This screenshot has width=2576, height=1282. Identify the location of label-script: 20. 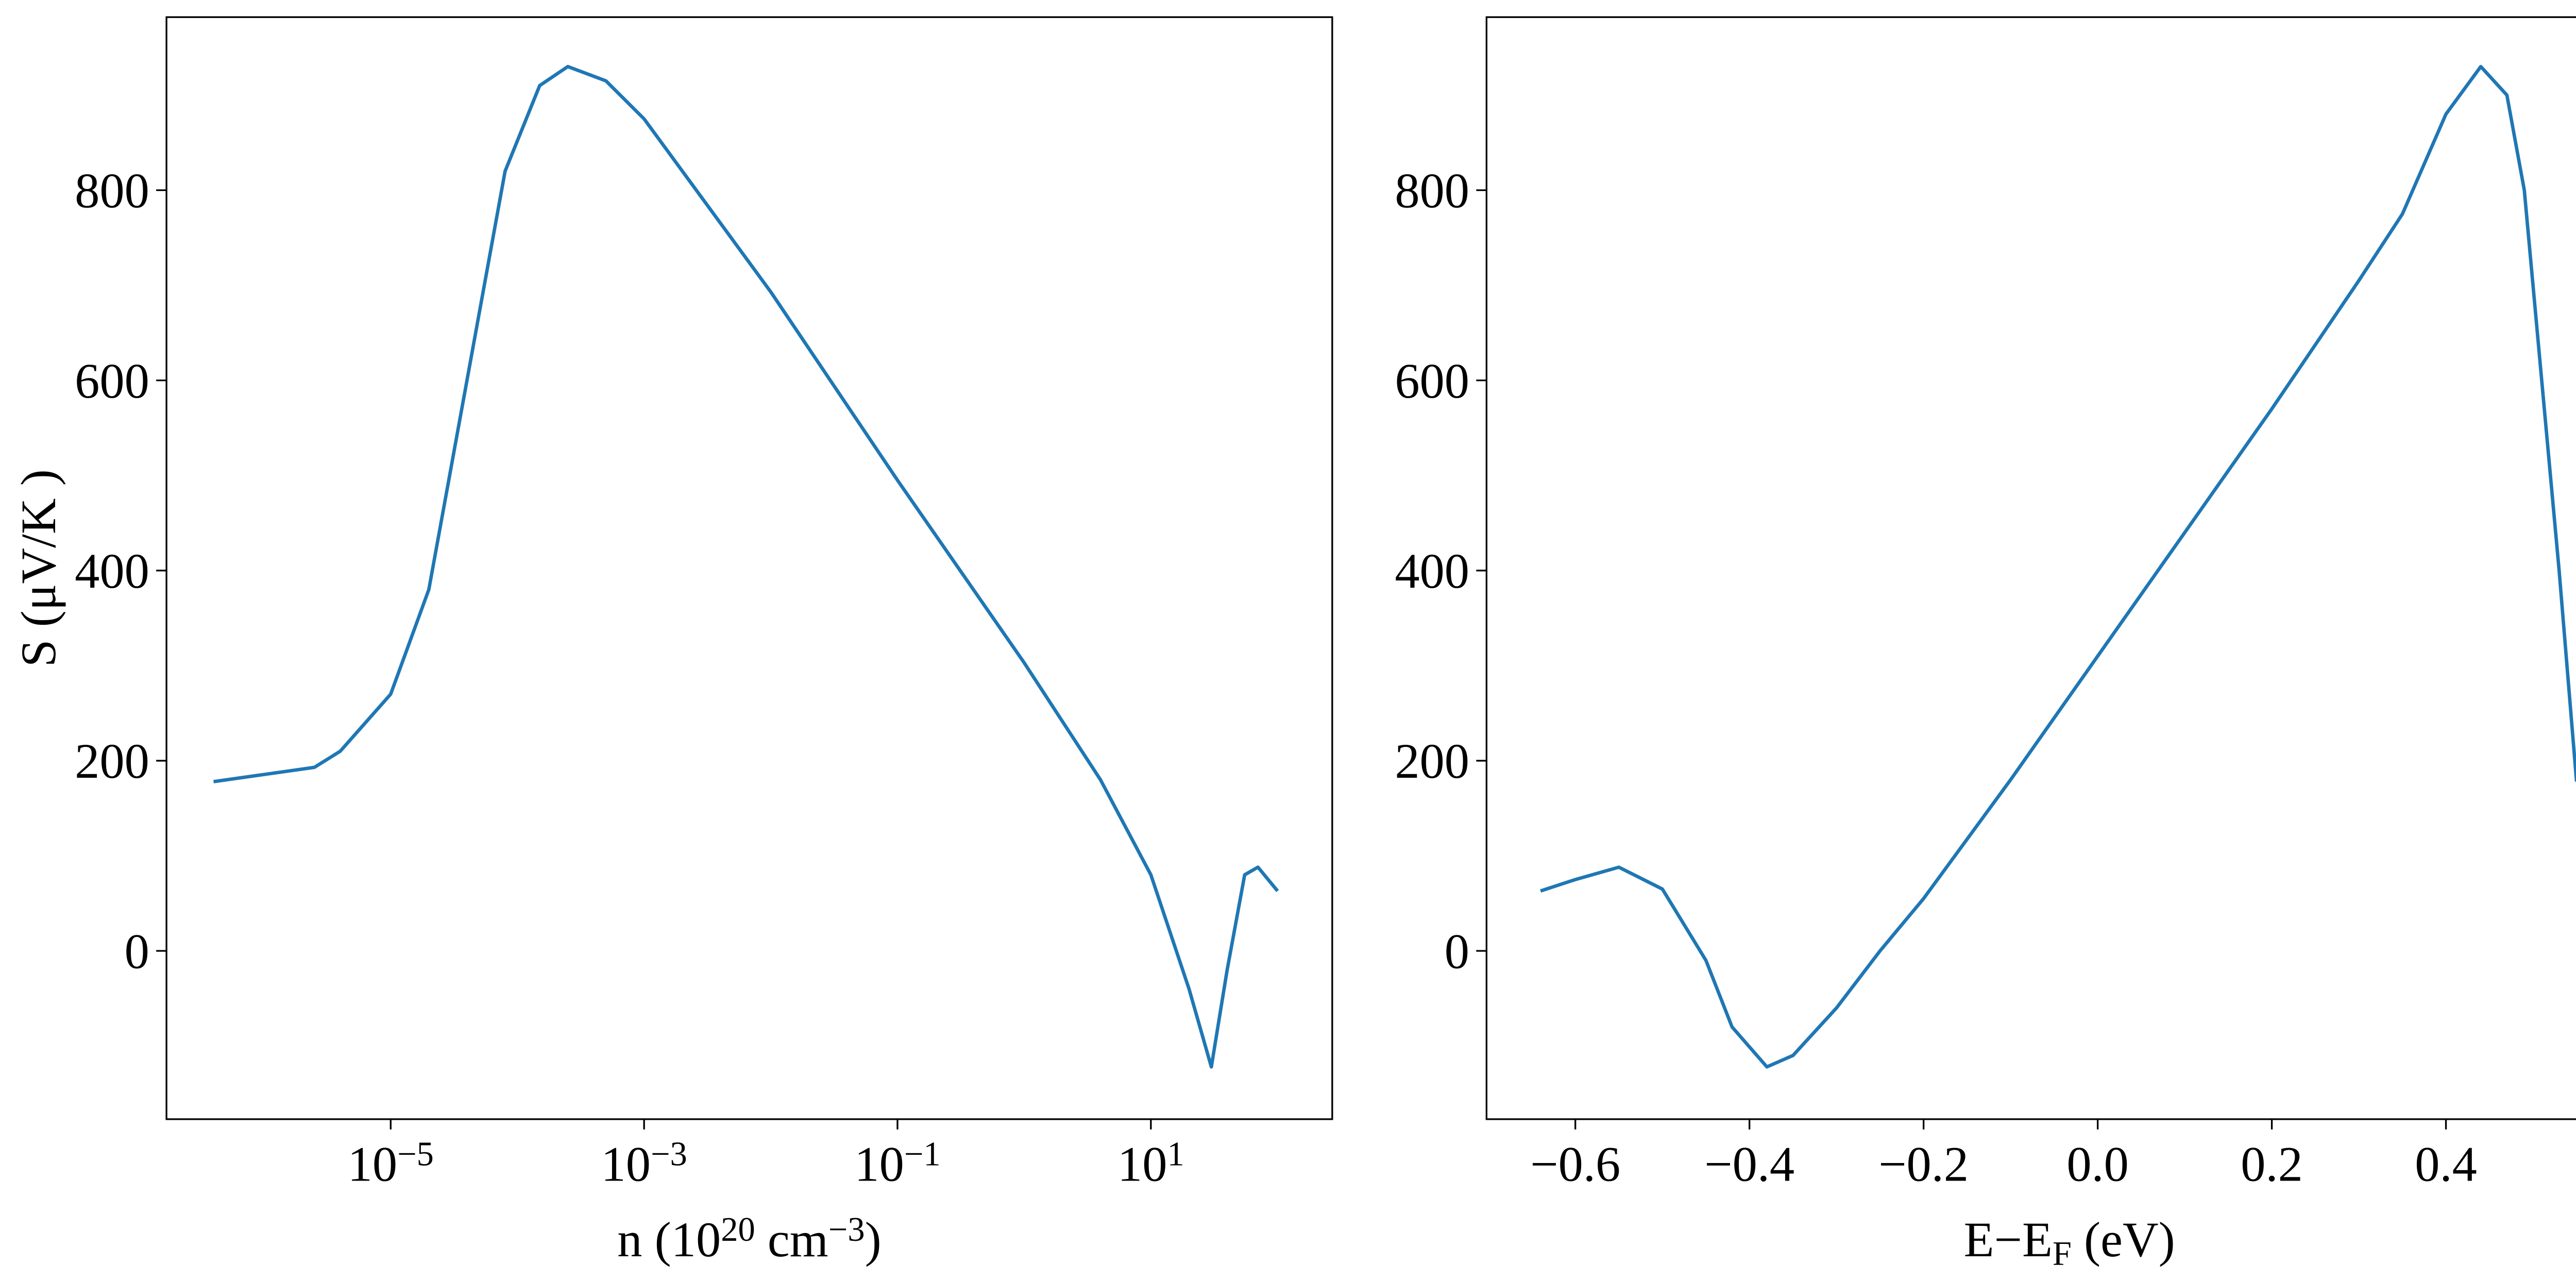
(738, 1230).